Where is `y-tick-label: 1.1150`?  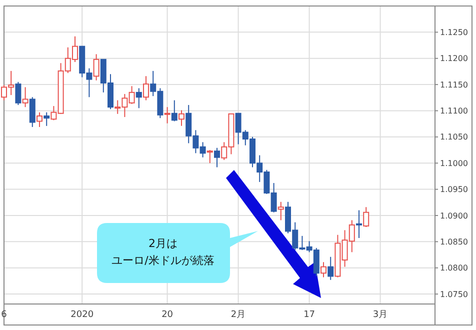 y-tick-label: 1.1150 is located at coordinates (454, 85).